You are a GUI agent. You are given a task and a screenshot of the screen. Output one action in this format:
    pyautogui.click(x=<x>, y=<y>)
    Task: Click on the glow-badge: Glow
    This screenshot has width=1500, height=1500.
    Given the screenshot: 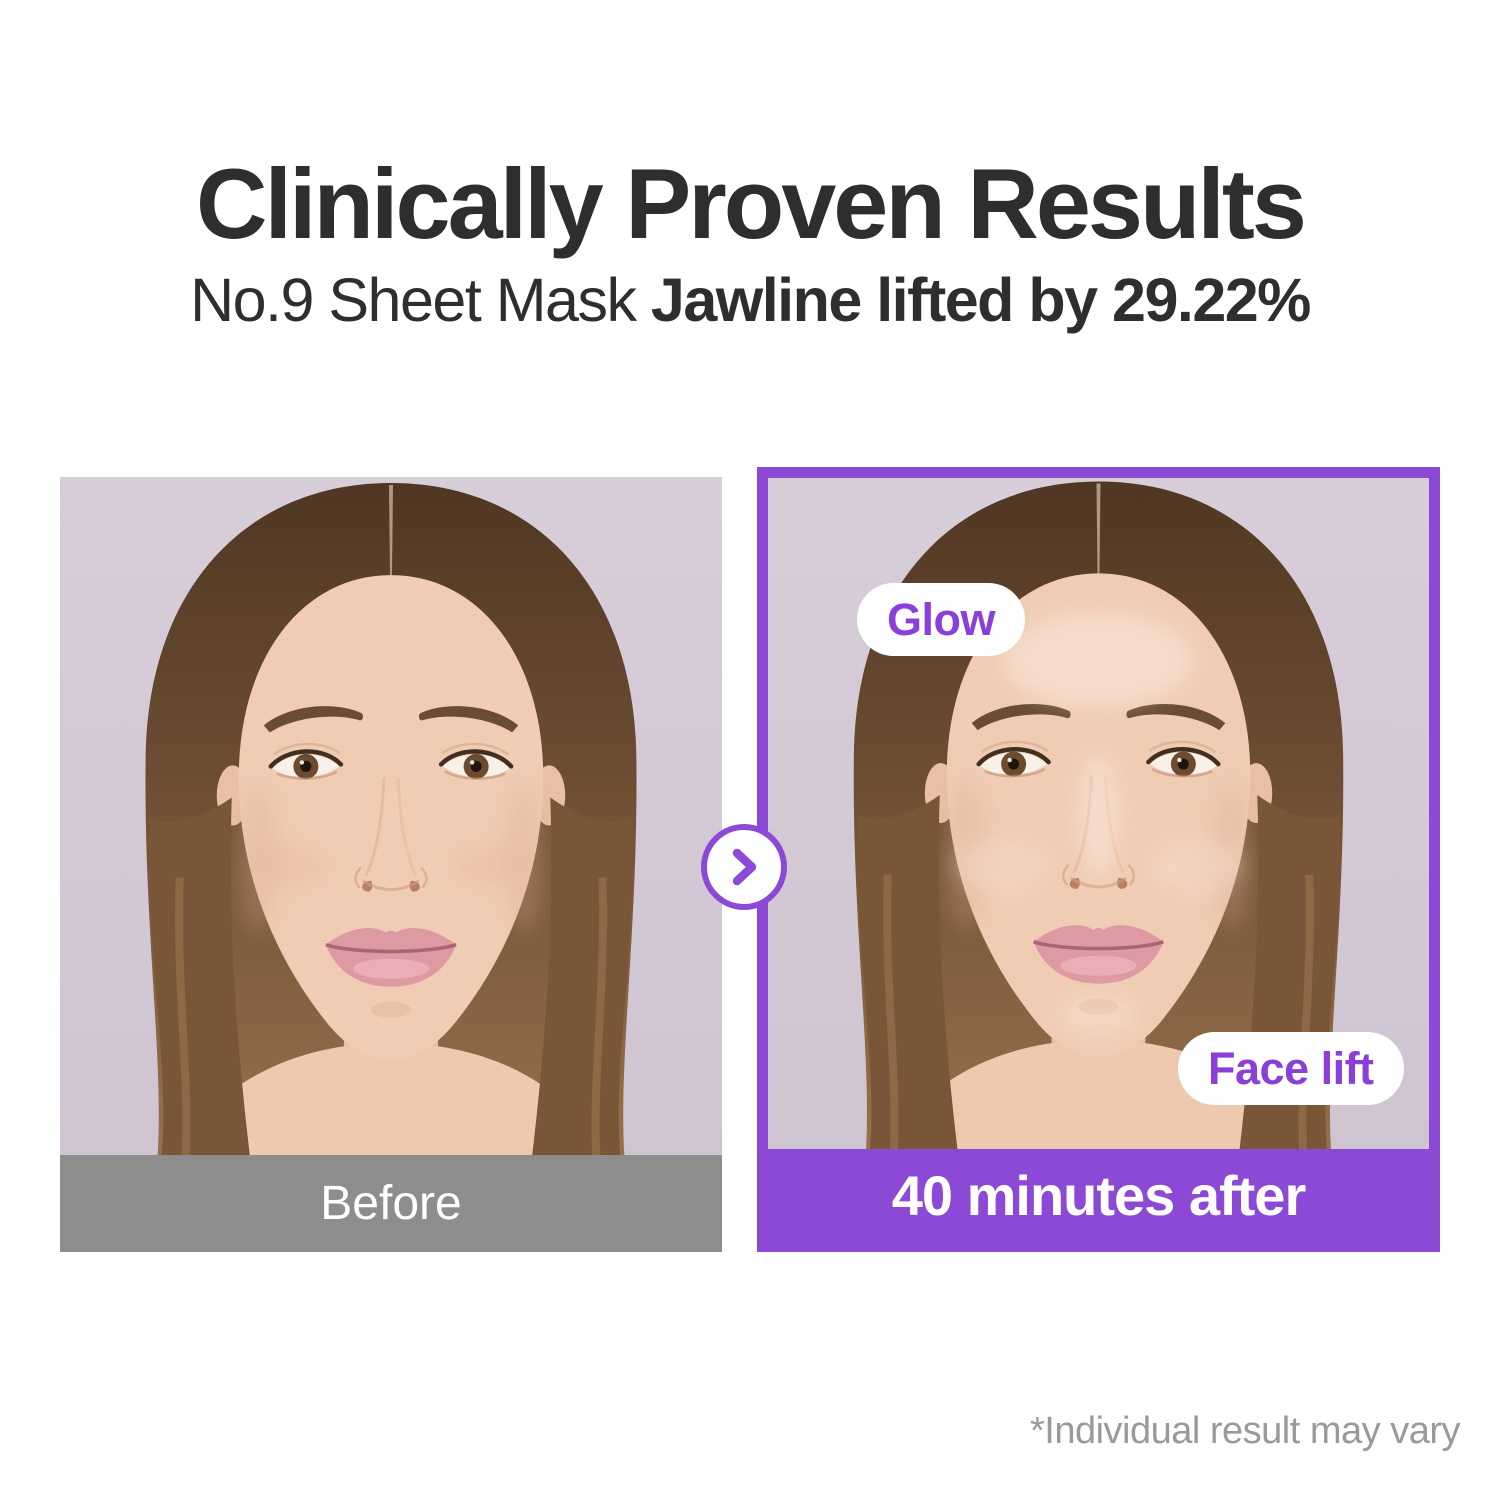 What is the action you would take?
    pyautogui.click(x=941, y=619)
    